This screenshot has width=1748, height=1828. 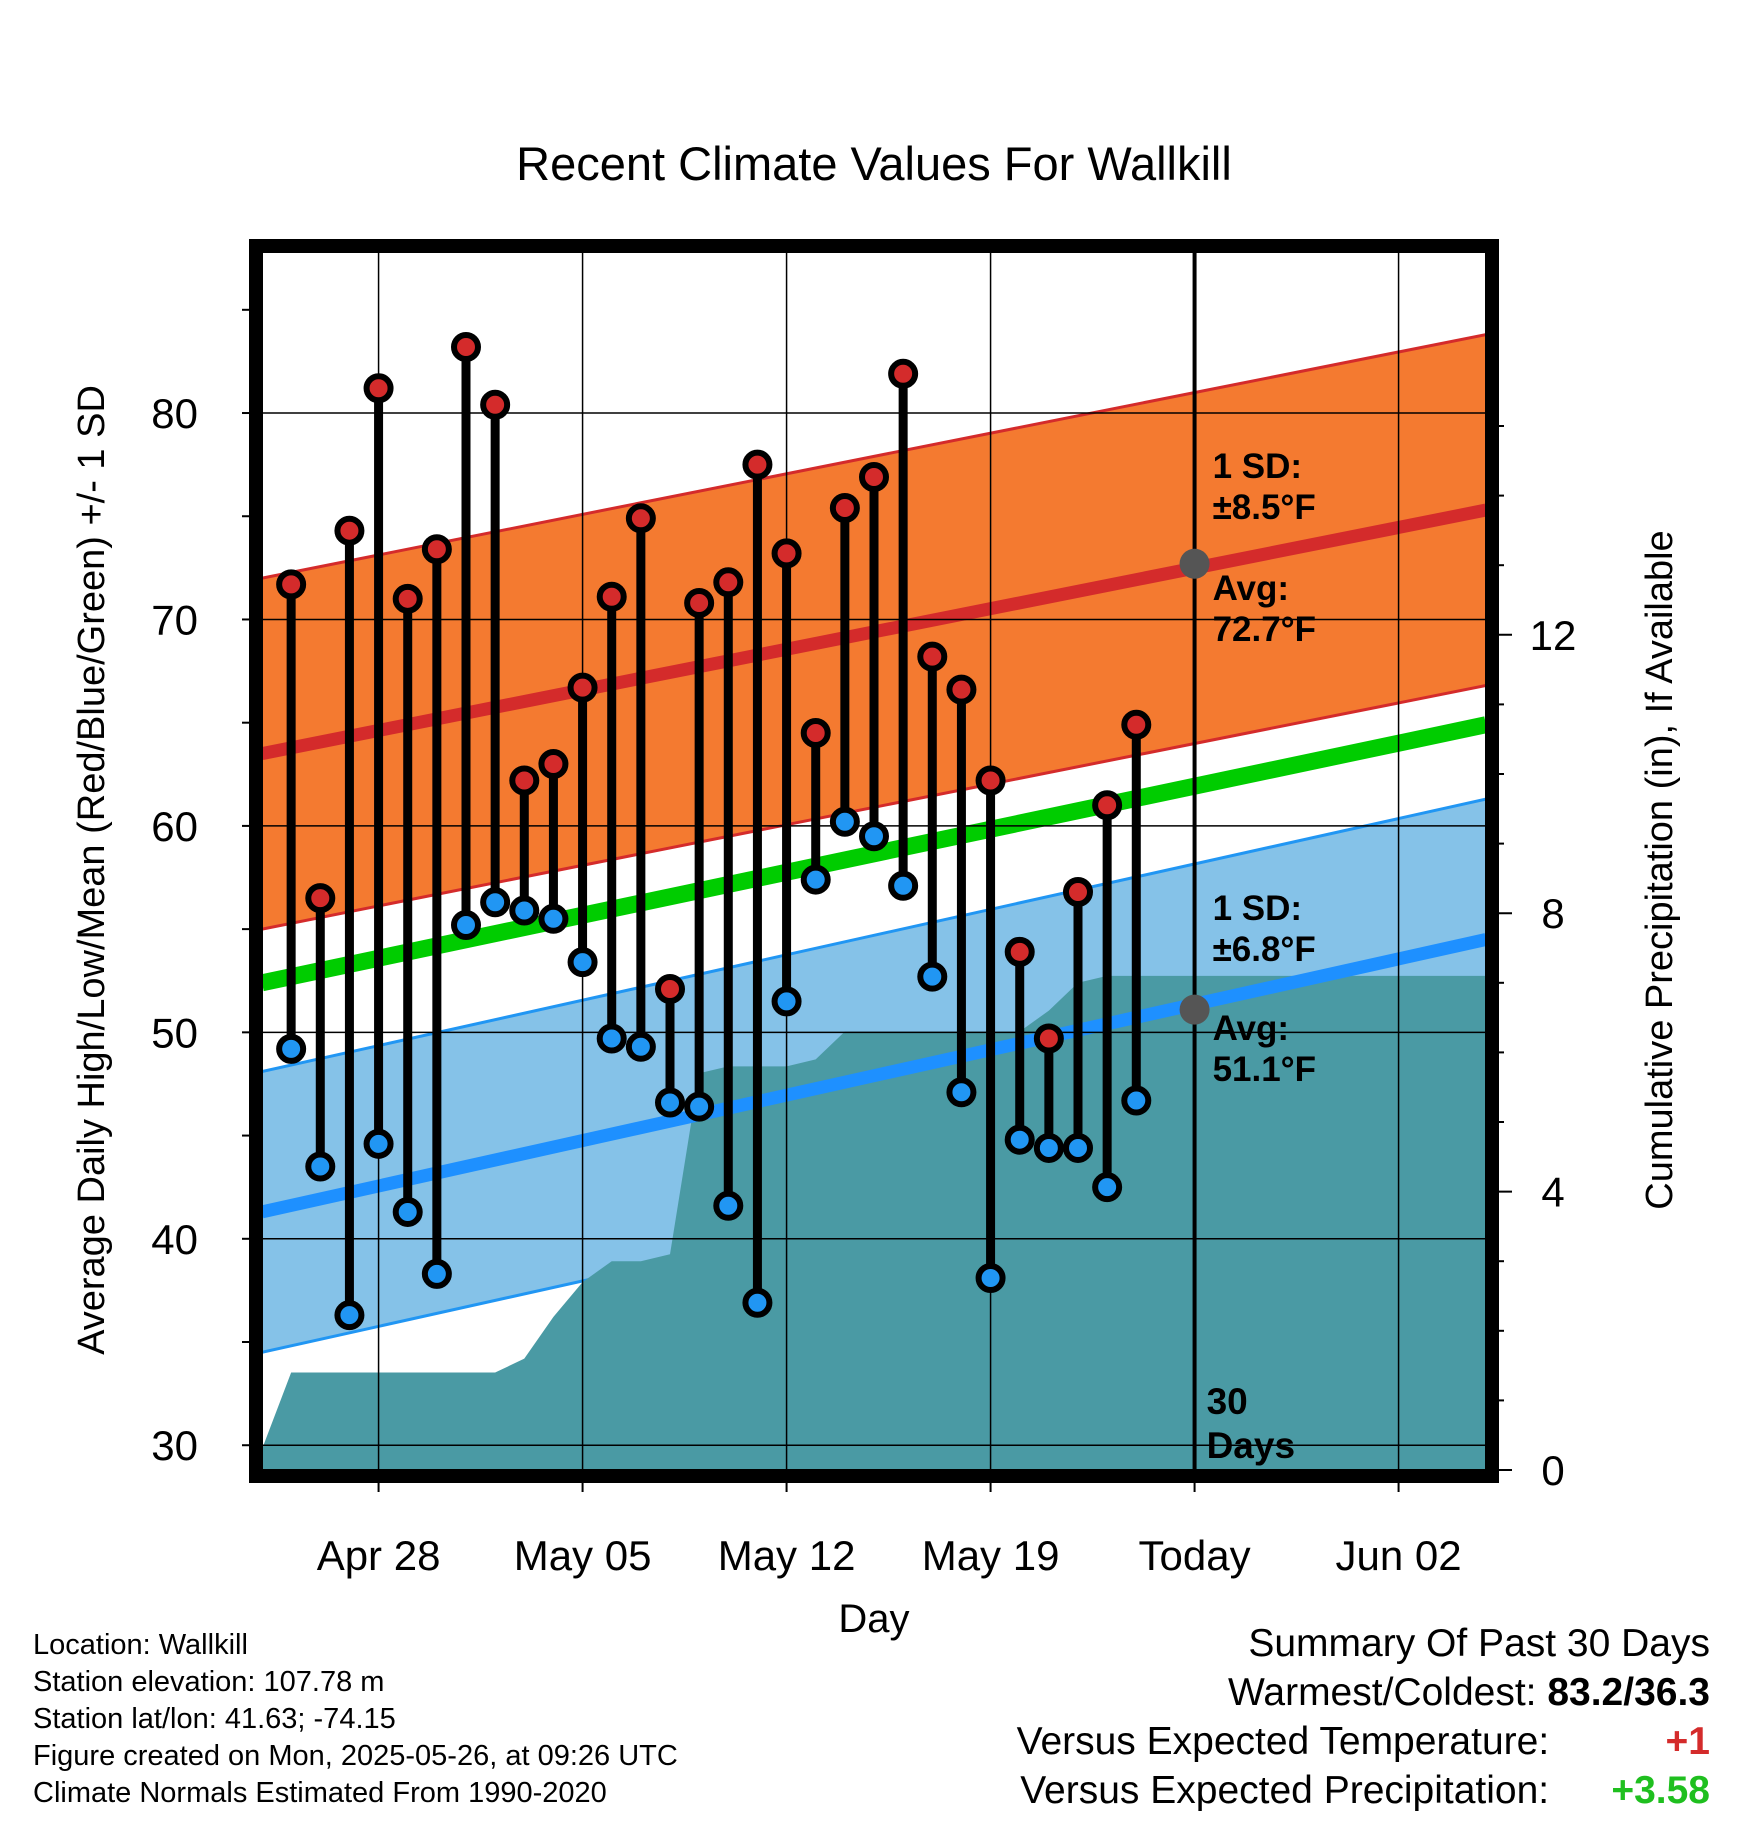 I want to click on precip-label: Versus Expected Precipitation:, so click(x=1285, y=1790).